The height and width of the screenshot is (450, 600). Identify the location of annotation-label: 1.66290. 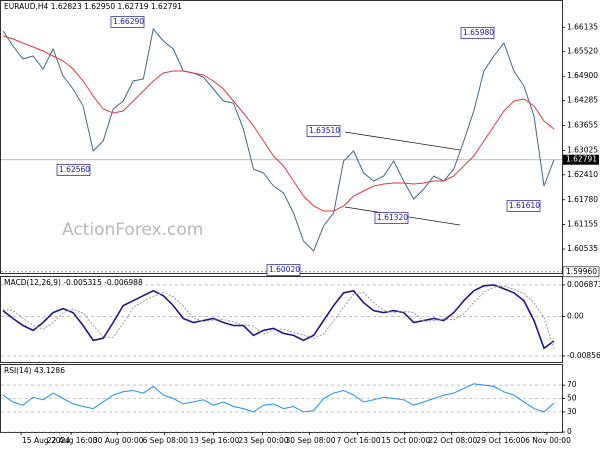
(128, 21).